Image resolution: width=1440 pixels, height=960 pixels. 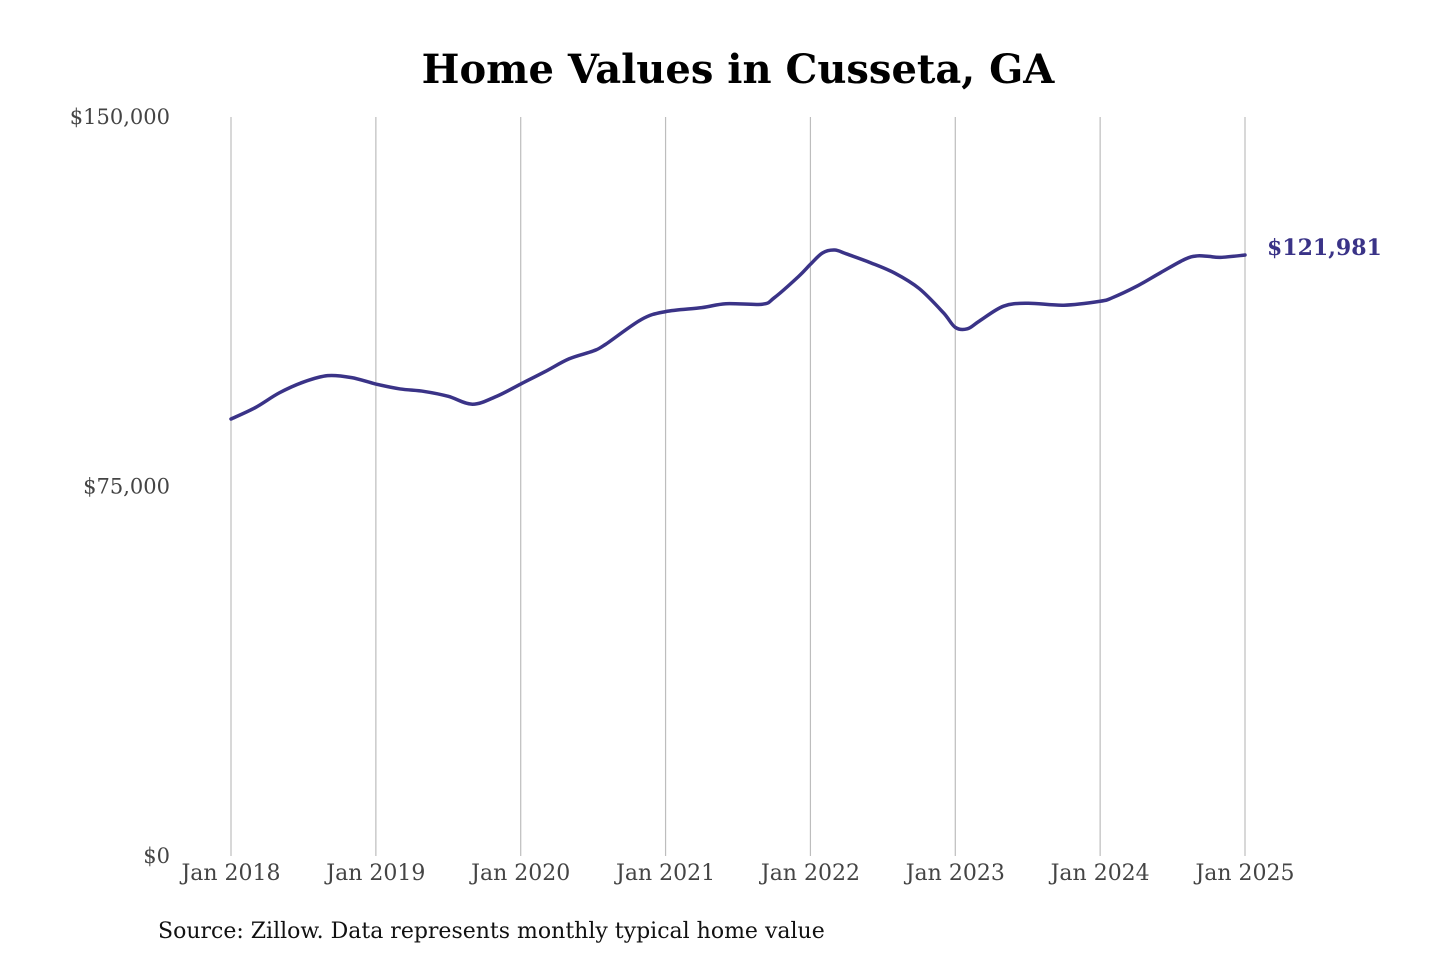 I want to click on x-tick-label: Jan 2021, so click(x=664, y=873).